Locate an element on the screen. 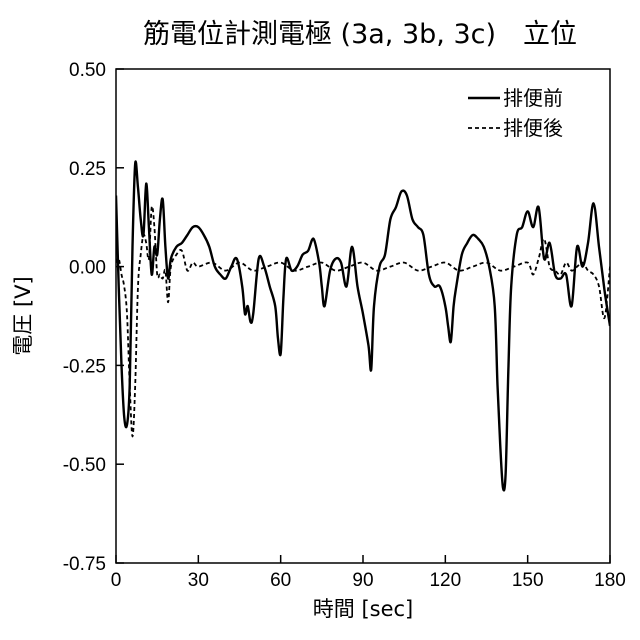  x-tick-label: 60 is located at coordinates (280, 580).